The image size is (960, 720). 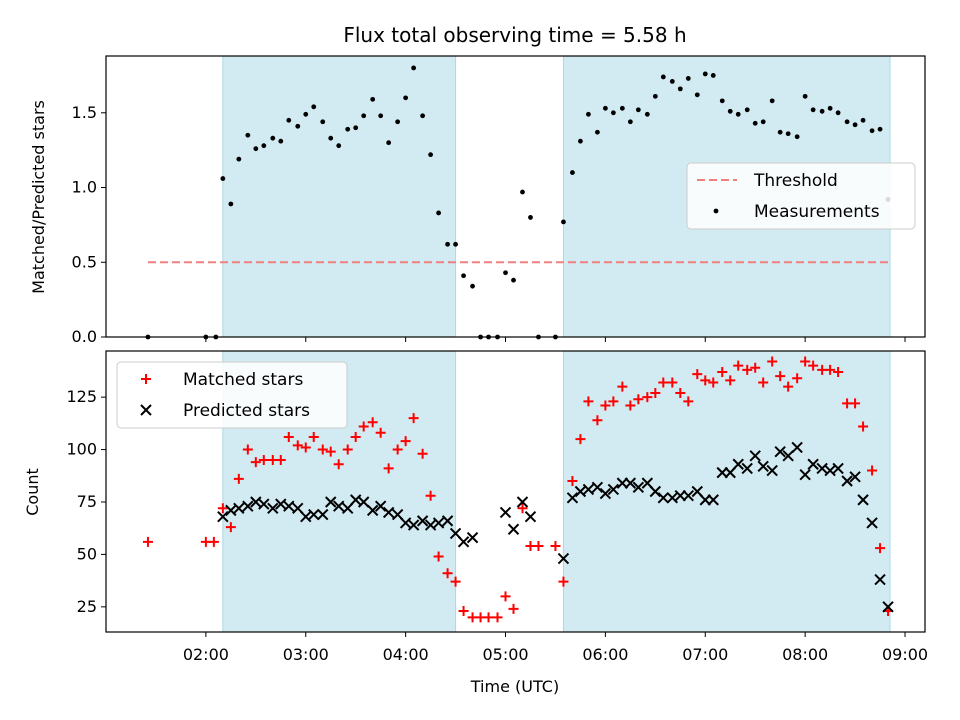 What do you see at coordinates (339, 196) in the screenshot?
I see `observing-span` at bounding box center [339, 196].